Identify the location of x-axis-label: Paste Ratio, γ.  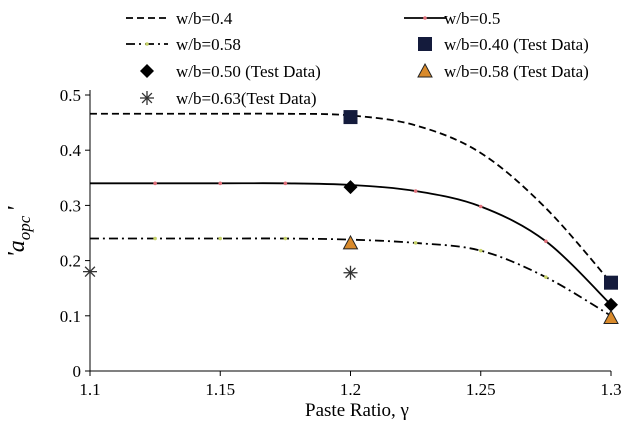
(357, 410).